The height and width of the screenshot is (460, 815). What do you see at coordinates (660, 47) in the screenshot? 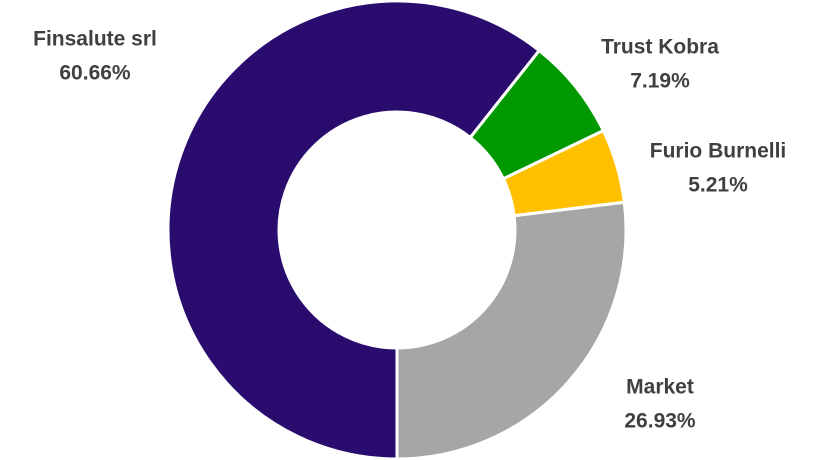
I see `category-label: Trust Kobra` at bounding box center [660, 47].